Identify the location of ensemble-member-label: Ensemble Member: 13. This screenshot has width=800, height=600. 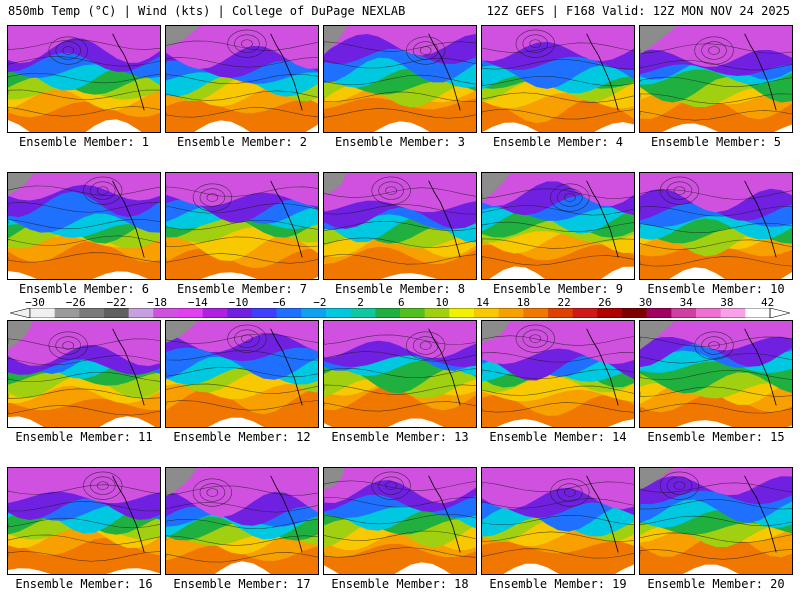
(400, 437).